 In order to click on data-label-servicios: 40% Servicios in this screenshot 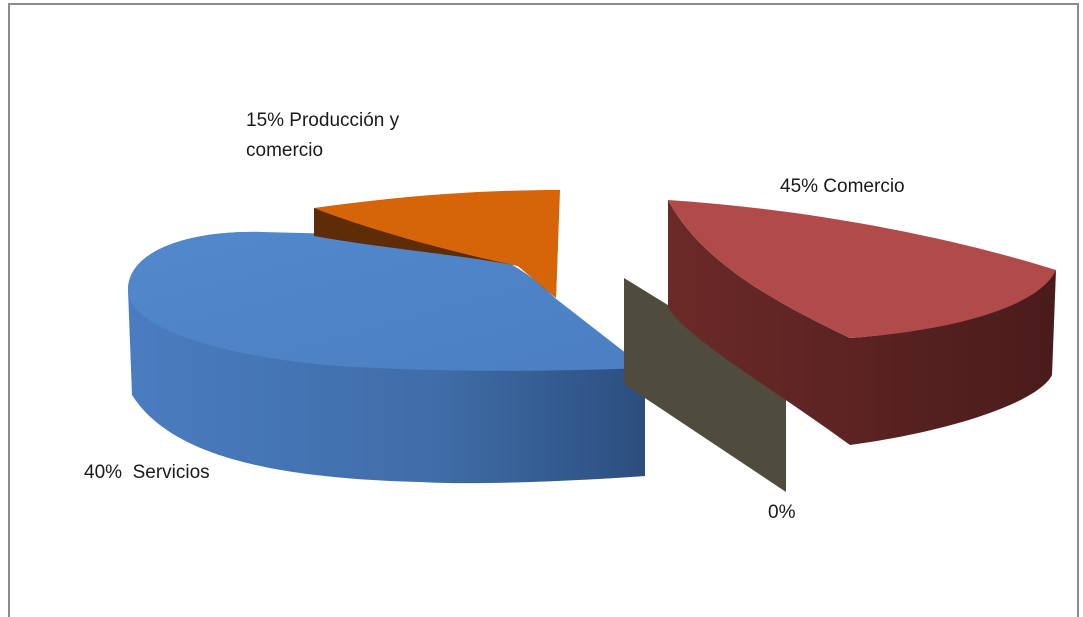, I will do `click(147, 472)`.